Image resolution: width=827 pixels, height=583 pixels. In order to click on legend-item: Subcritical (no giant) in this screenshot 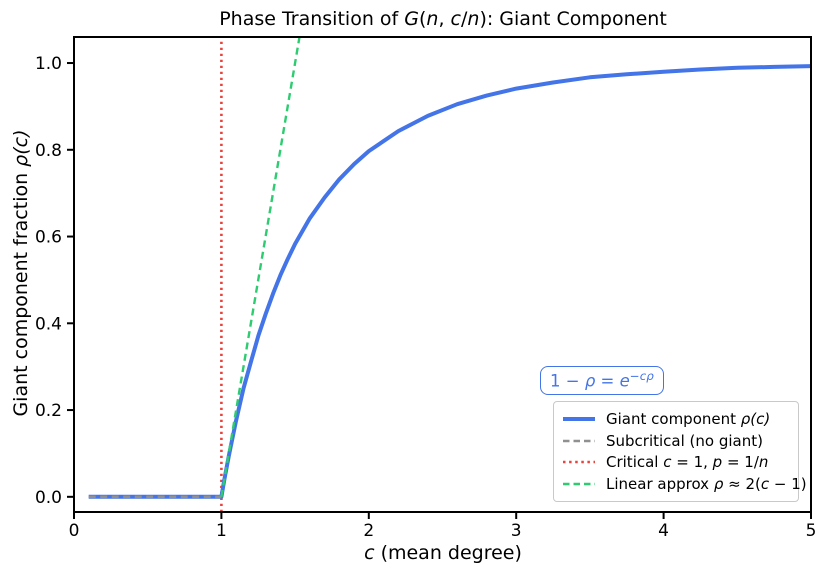, I will do `click(676, 441)`.